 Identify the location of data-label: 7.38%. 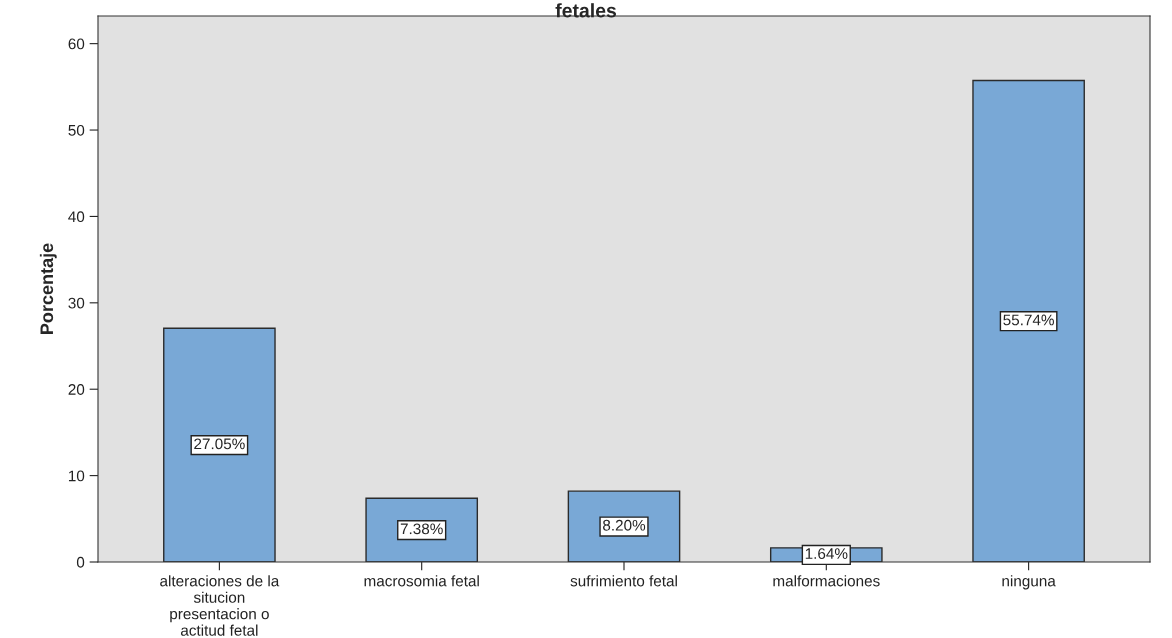
(421, 529).